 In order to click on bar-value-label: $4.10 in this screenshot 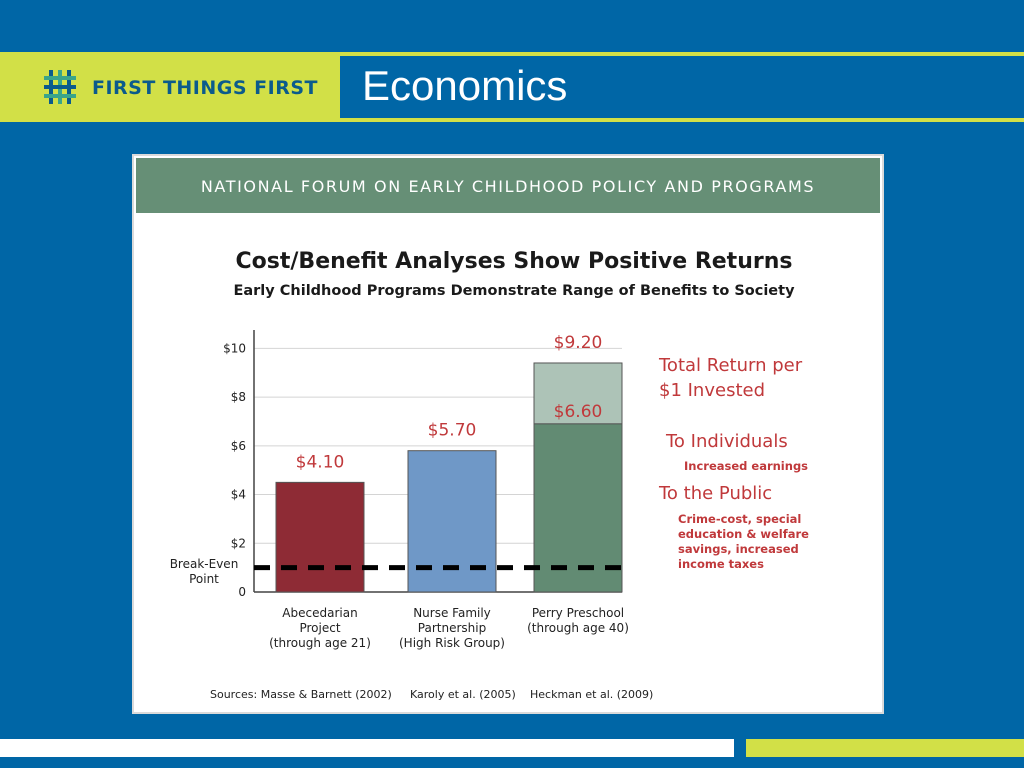, I will do `click(320, 462)`.